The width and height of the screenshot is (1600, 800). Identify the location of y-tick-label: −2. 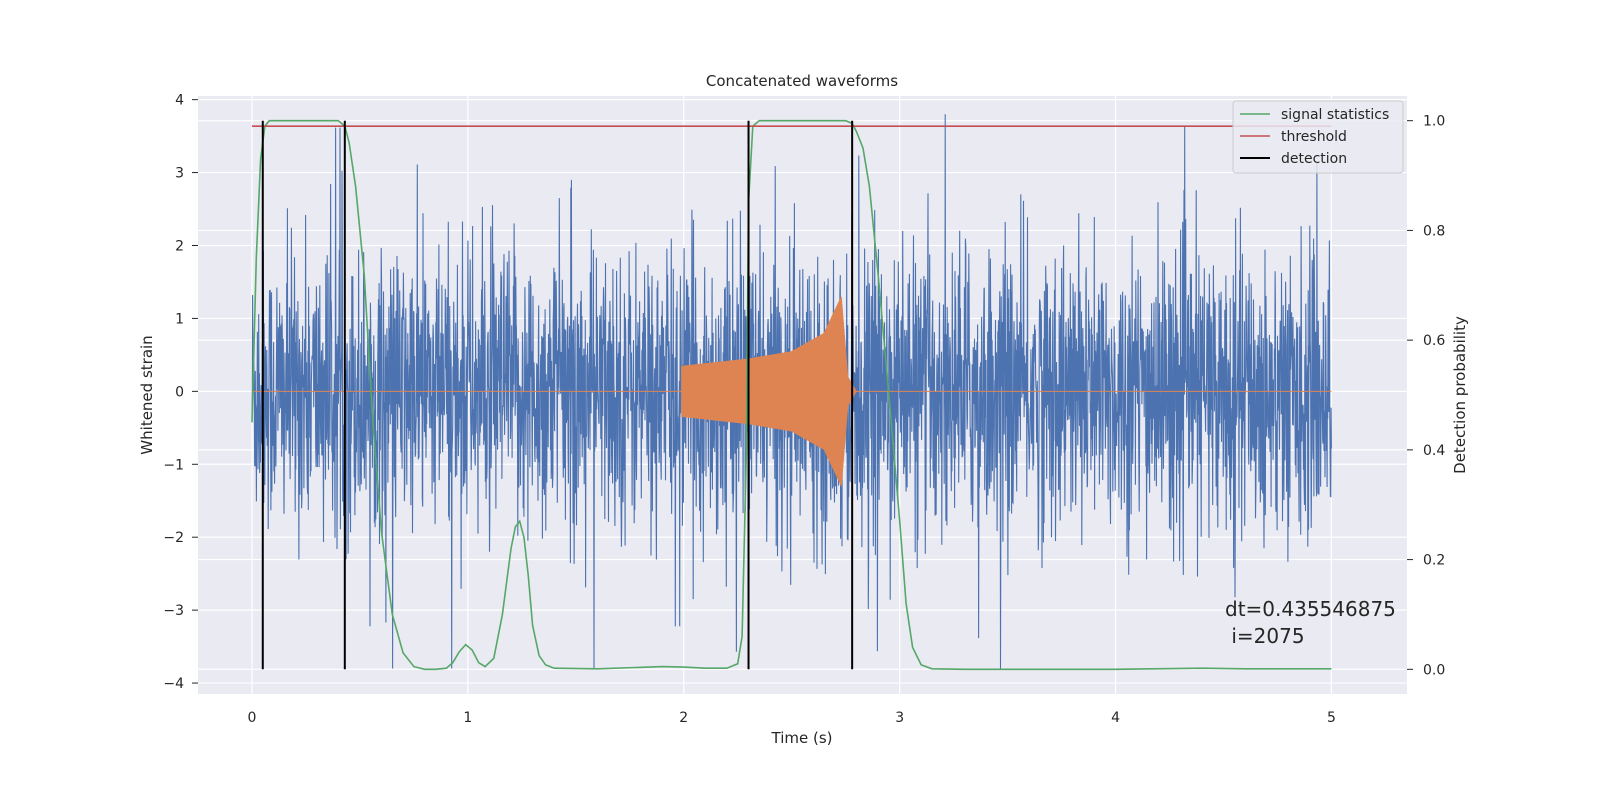
(173, 538).